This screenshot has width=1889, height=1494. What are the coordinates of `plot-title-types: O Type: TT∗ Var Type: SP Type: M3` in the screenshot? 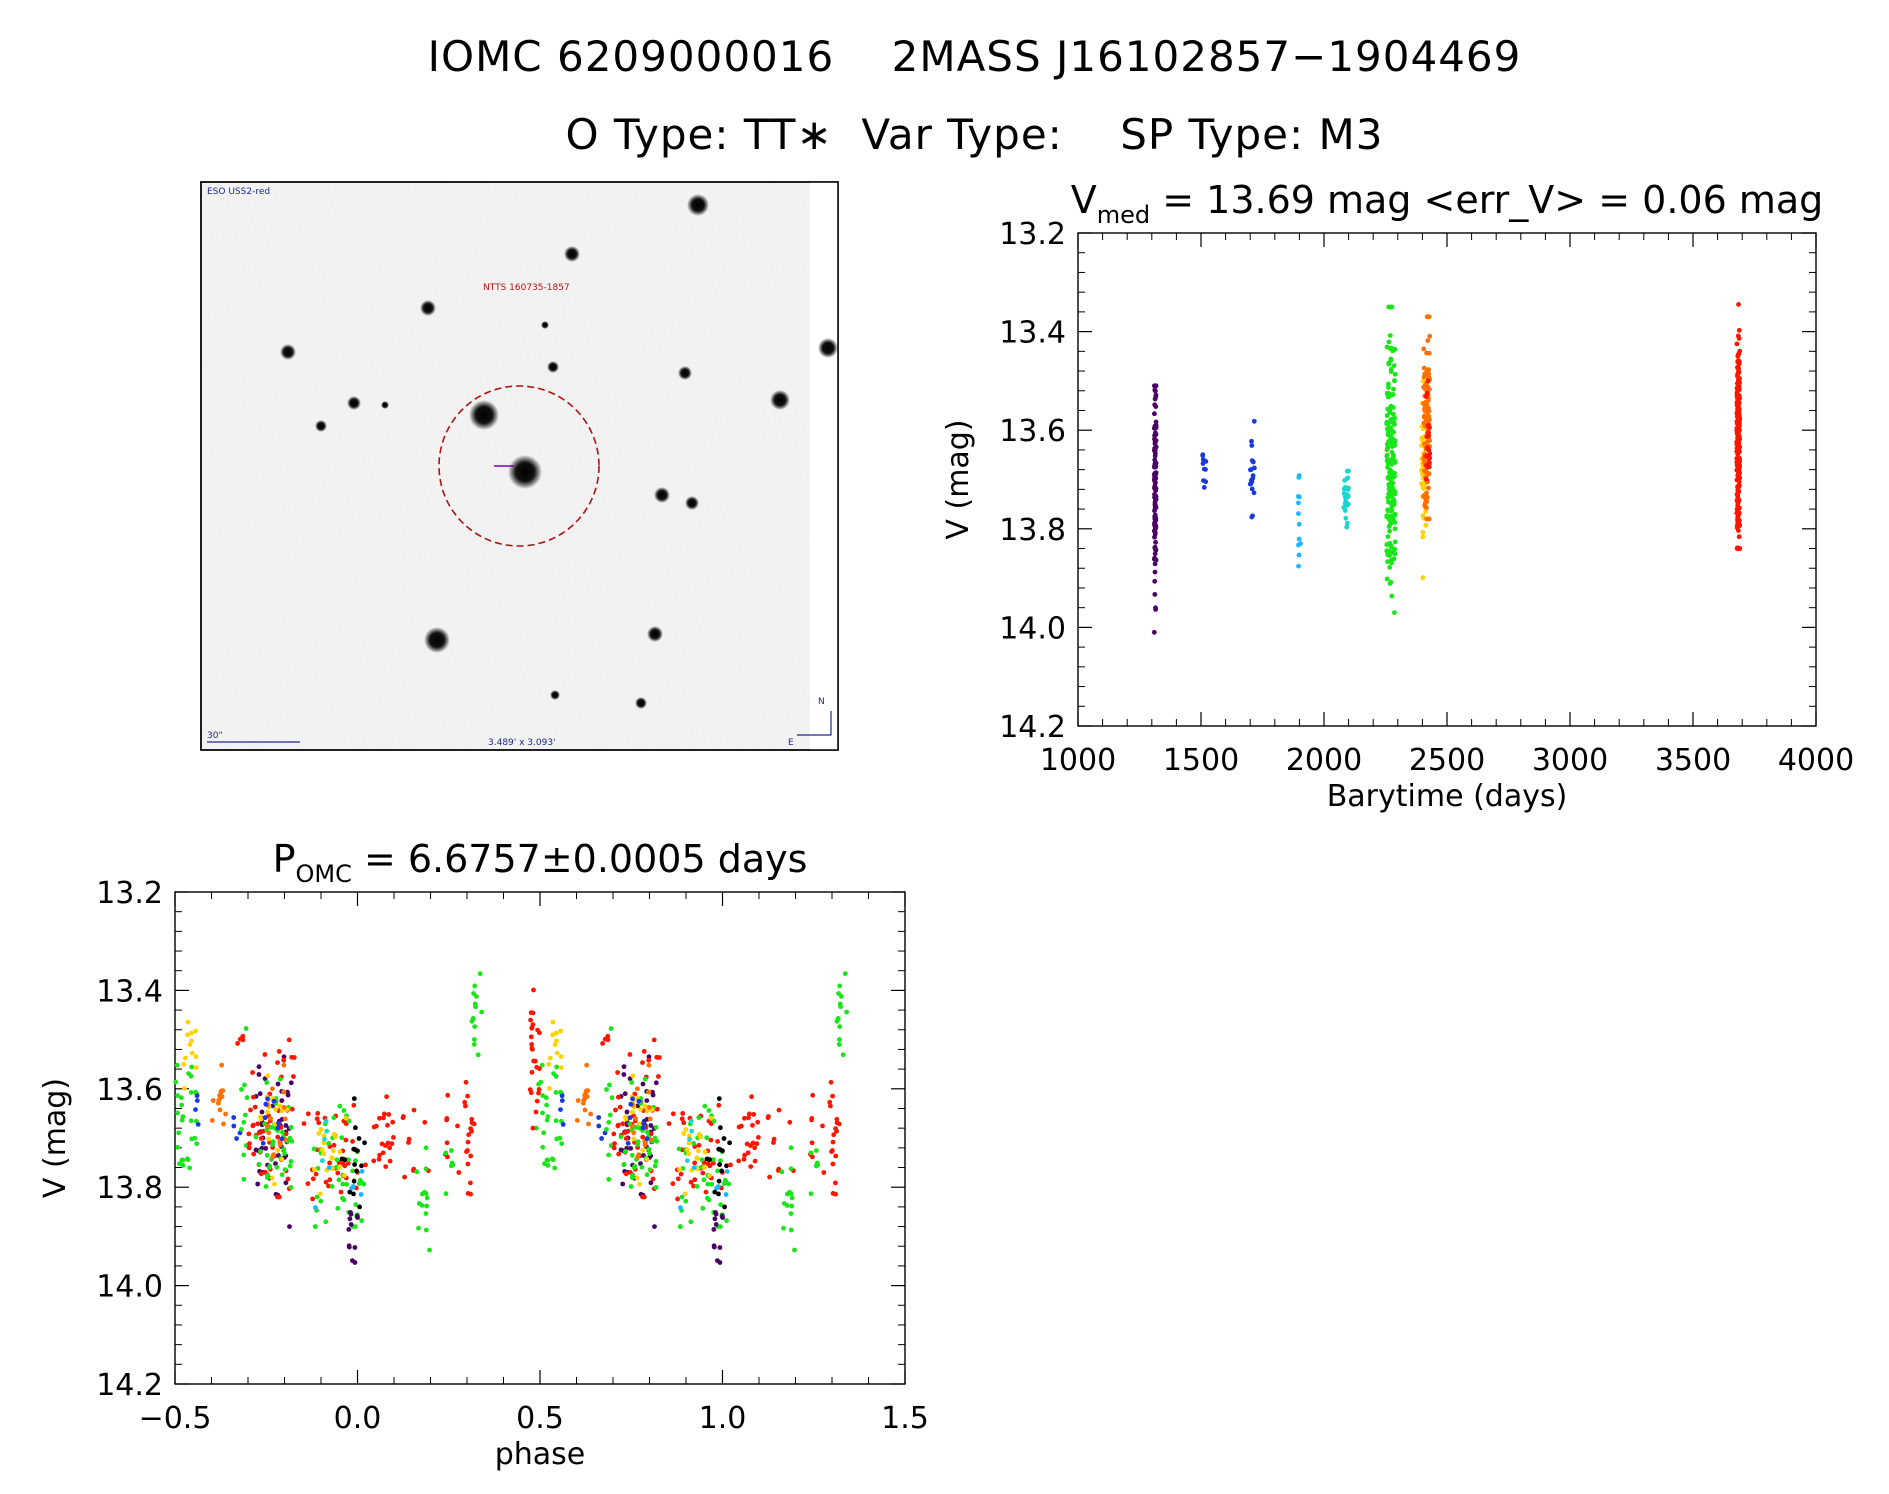 It's located at (974, 134).